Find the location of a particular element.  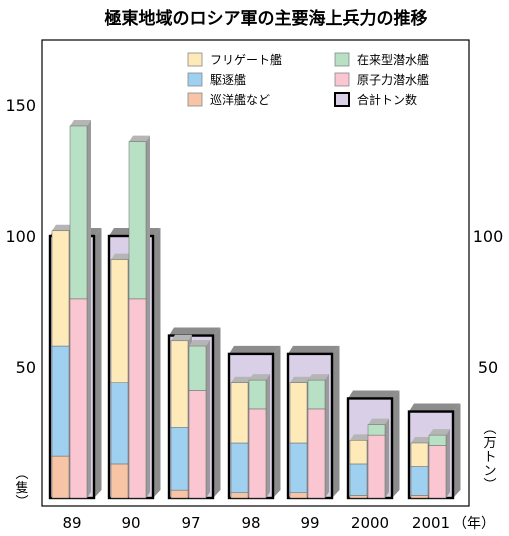

legend-label: 合計トン数 is located at coordinates (387, 99).